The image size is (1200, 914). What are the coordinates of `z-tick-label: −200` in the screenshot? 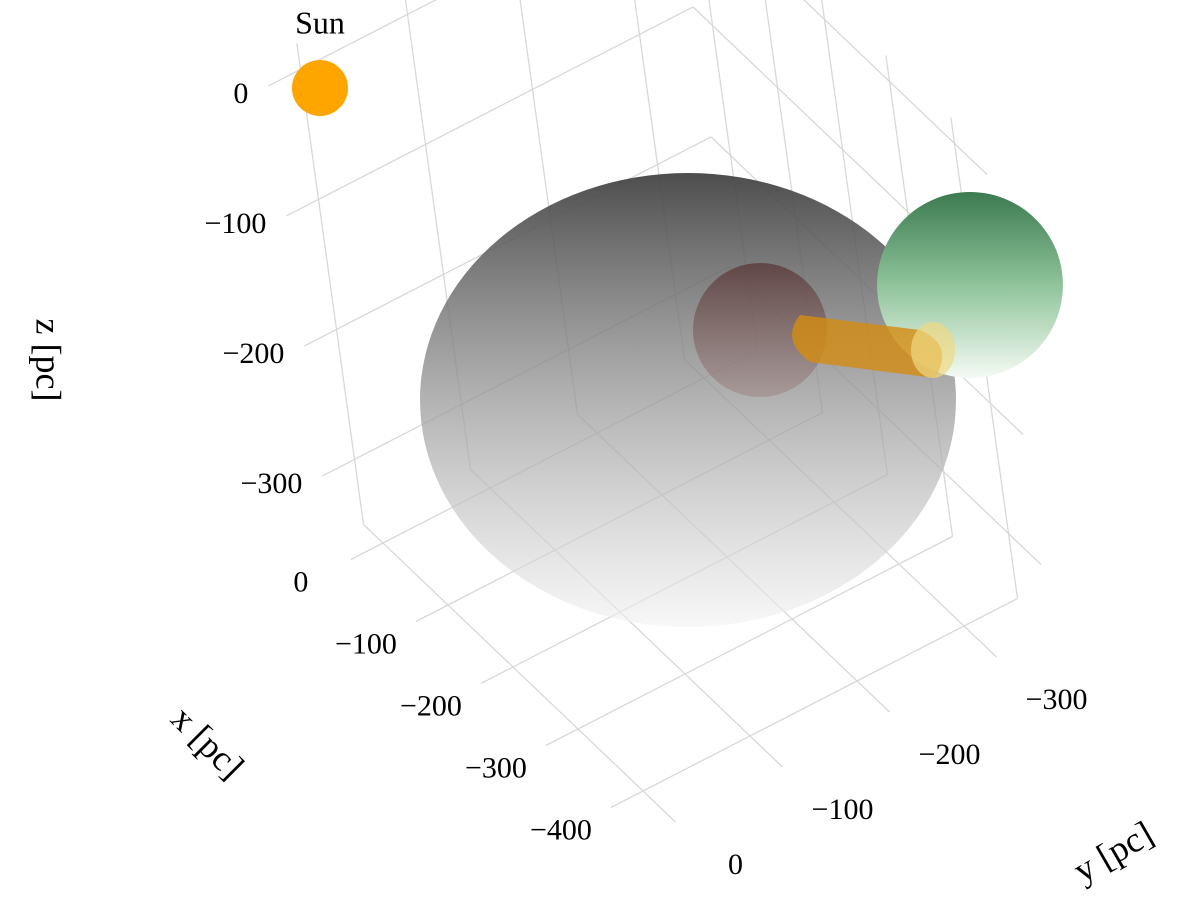 It's located at (253, 353).